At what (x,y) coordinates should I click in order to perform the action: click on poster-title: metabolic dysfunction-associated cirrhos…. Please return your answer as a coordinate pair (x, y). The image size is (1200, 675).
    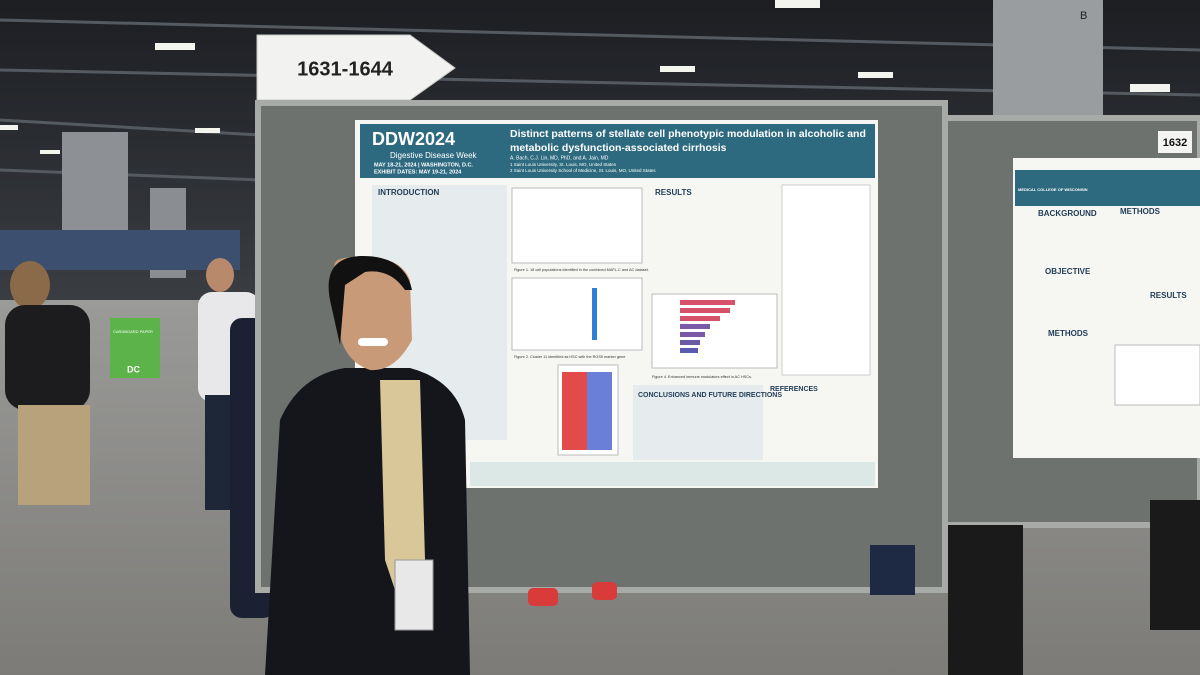
    Looking at the image, I should click on (618, 148).